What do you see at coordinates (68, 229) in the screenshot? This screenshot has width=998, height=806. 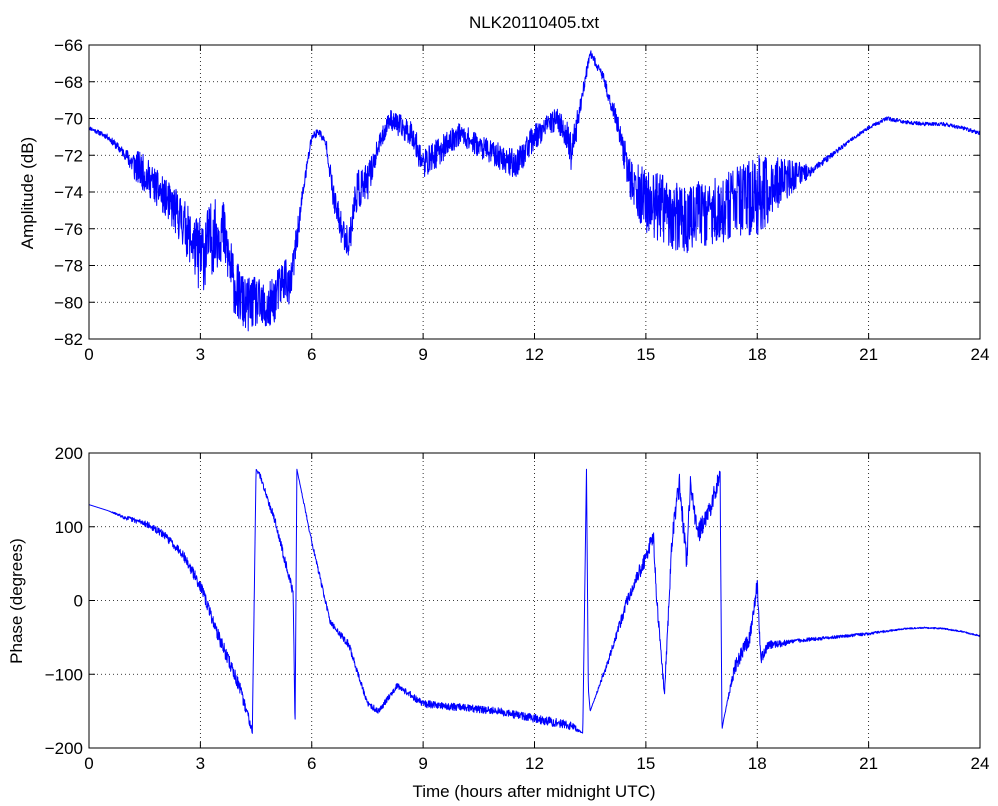 I see `amplitude-y-tick-label: −76` at bounding box center [68, 229].